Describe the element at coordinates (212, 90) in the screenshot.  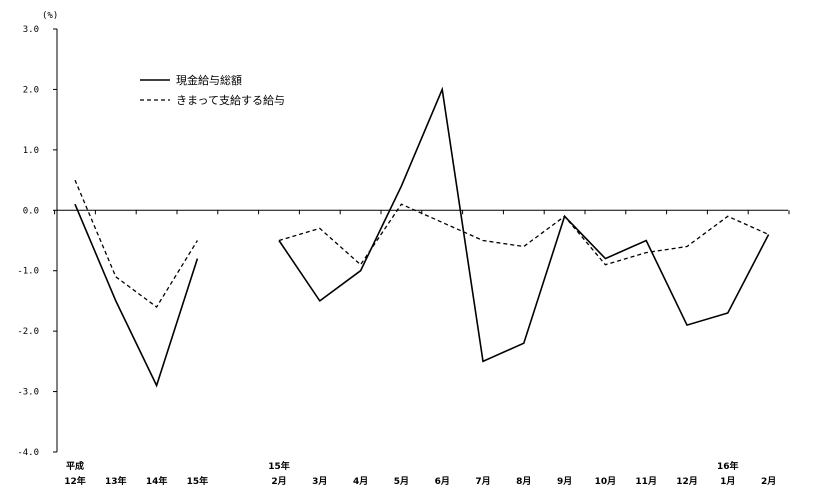
I see `legend: 現金給与総額 きまって支給する給与` at that location.